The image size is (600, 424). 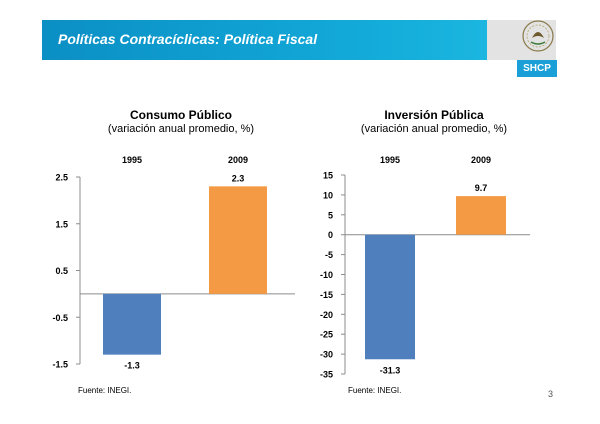 What do you see at coordinates (481, 160) in the screenshot?
I see `chart-2-category-label: 2009` at bounding box center [481, 160].